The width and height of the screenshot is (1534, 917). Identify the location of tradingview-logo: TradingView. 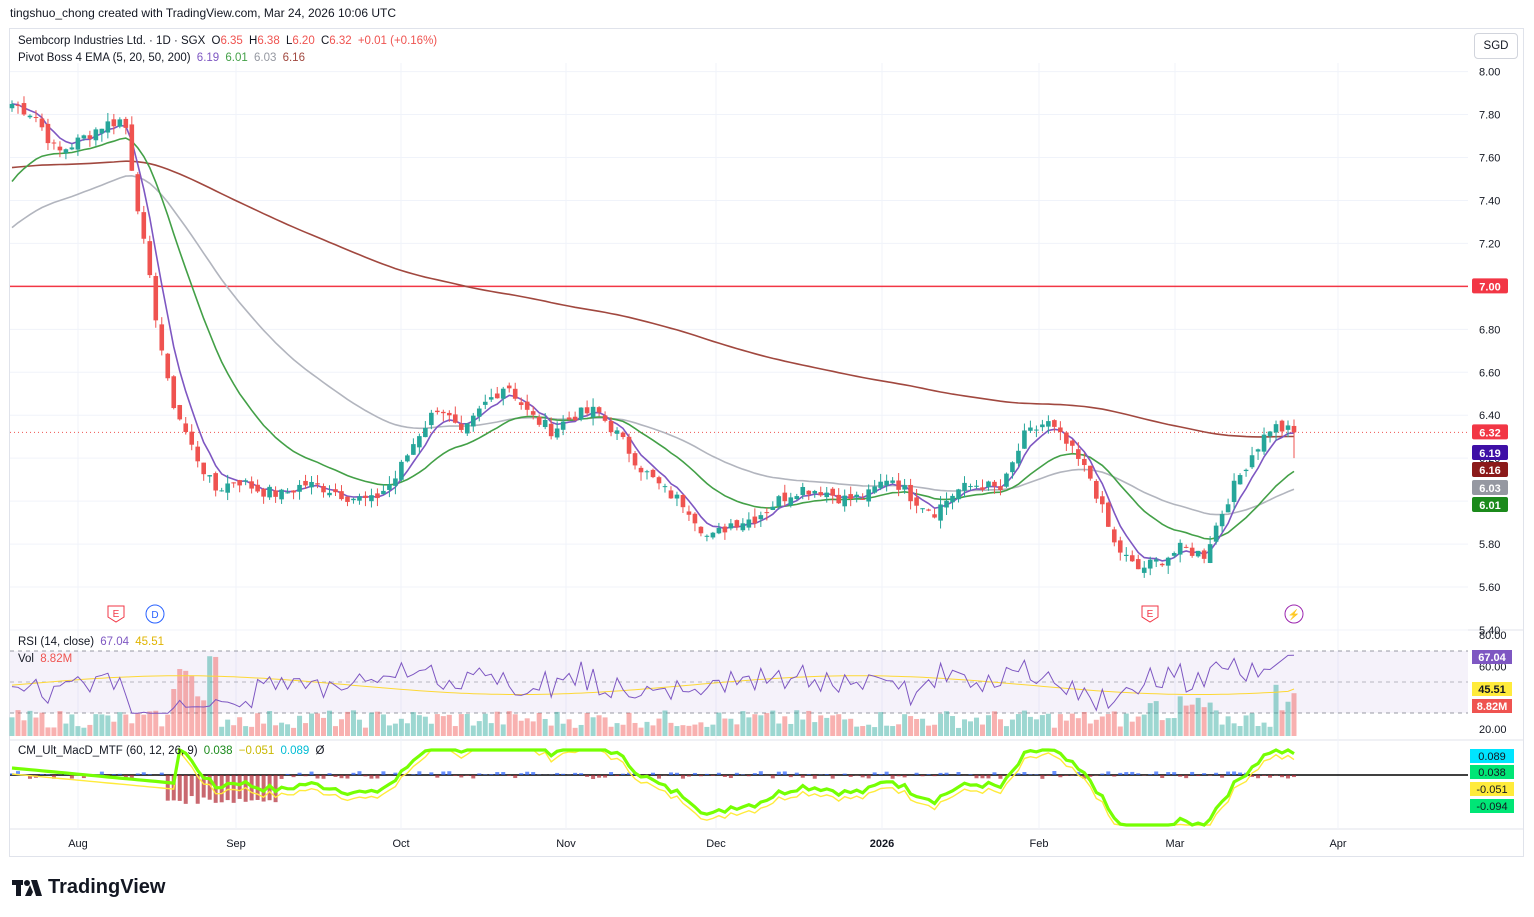
(88, 887).